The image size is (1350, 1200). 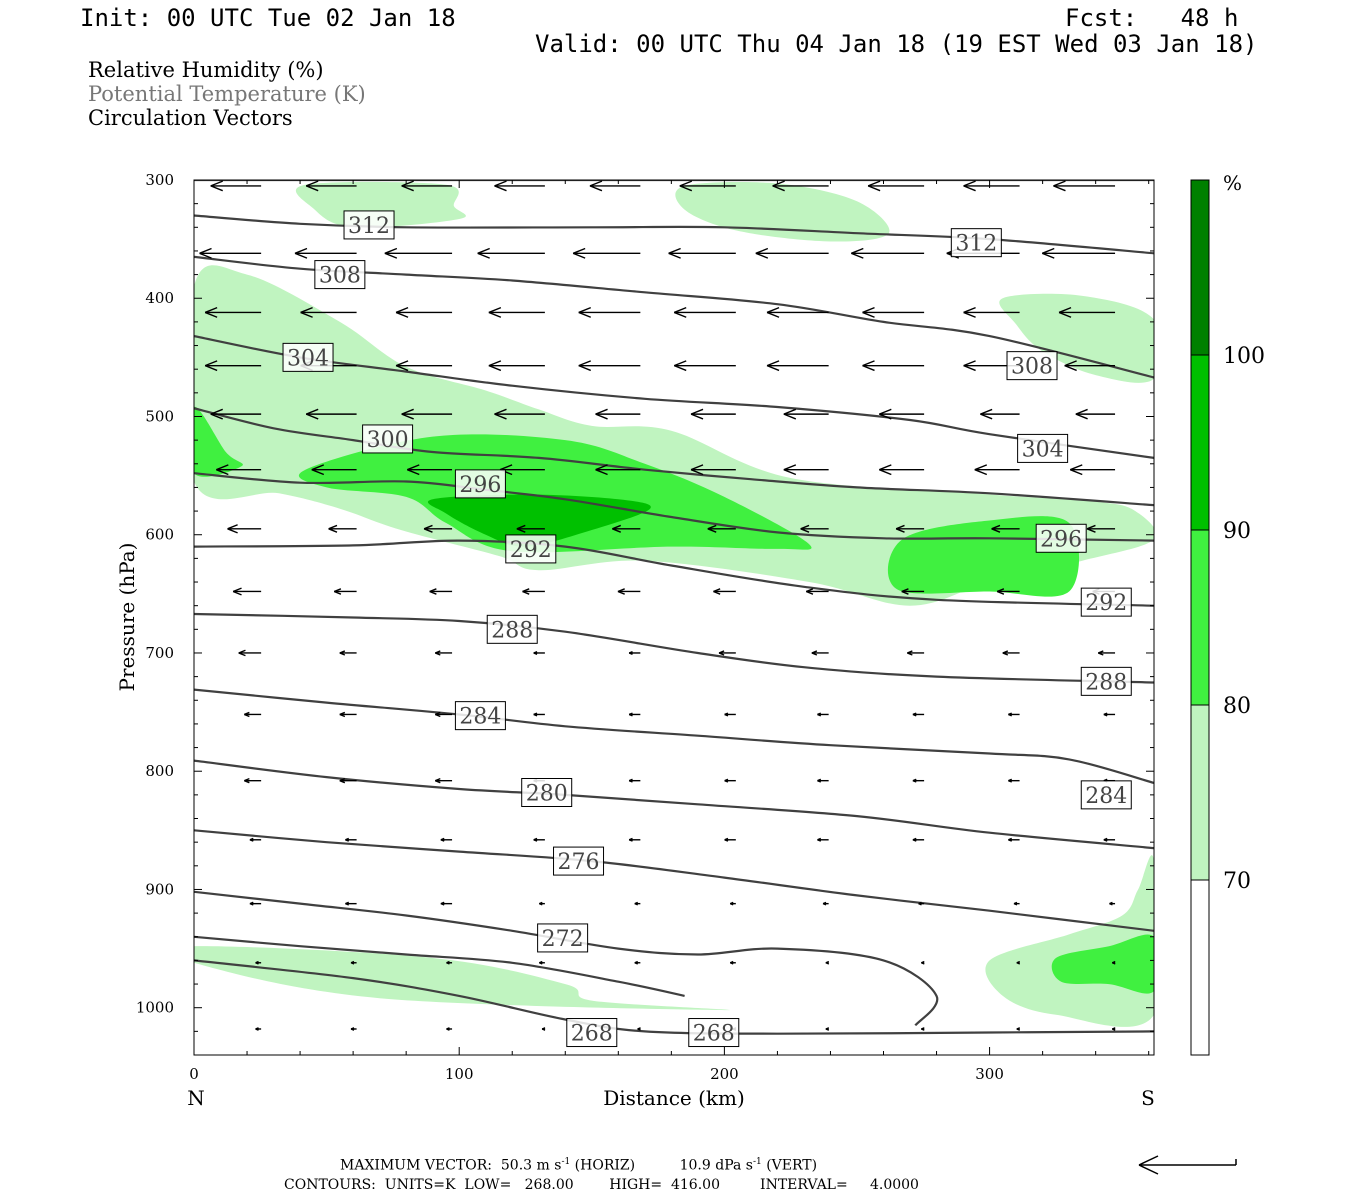 I want to click on colorbar-unit: %, so click(x=1232, y=183).